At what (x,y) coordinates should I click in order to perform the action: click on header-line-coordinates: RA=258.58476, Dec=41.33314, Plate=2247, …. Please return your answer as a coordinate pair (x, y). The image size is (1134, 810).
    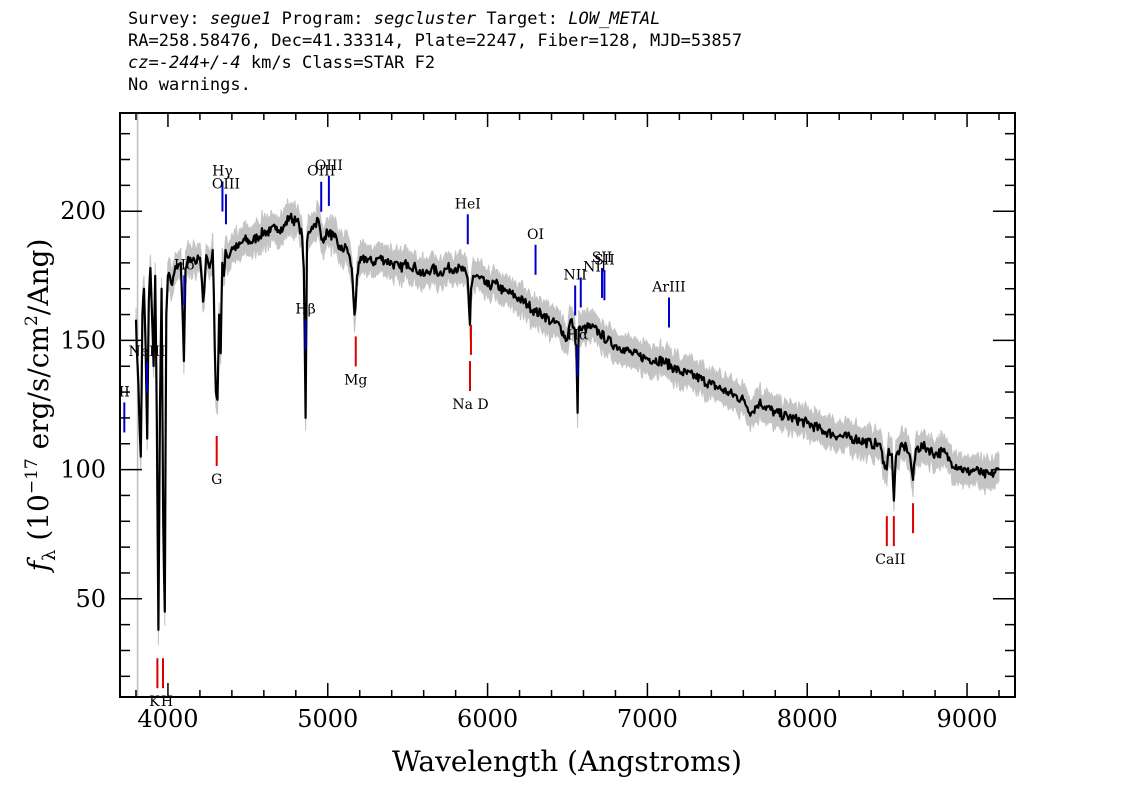
    Looking at the image, I should click on (435, 41).